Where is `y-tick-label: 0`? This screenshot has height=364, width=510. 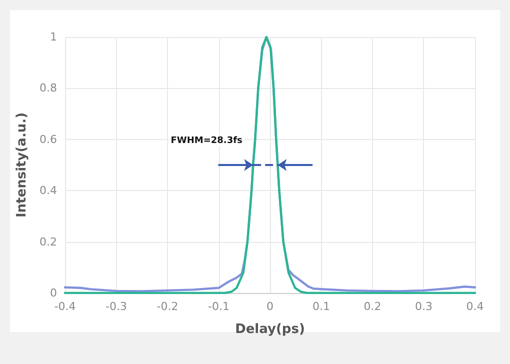 y-tick-label: 0 is located at coordinates (53, 293).